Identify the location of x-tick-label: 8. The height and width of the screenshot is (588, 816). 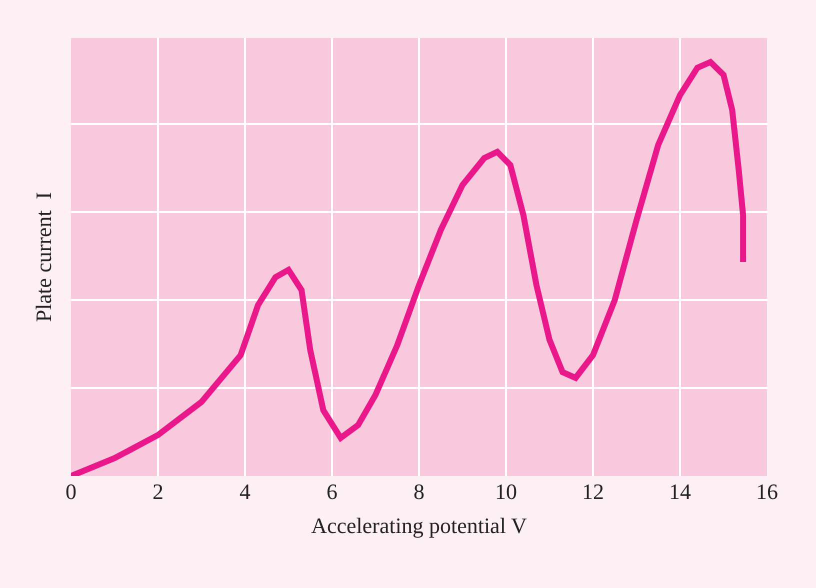
(419, 491).